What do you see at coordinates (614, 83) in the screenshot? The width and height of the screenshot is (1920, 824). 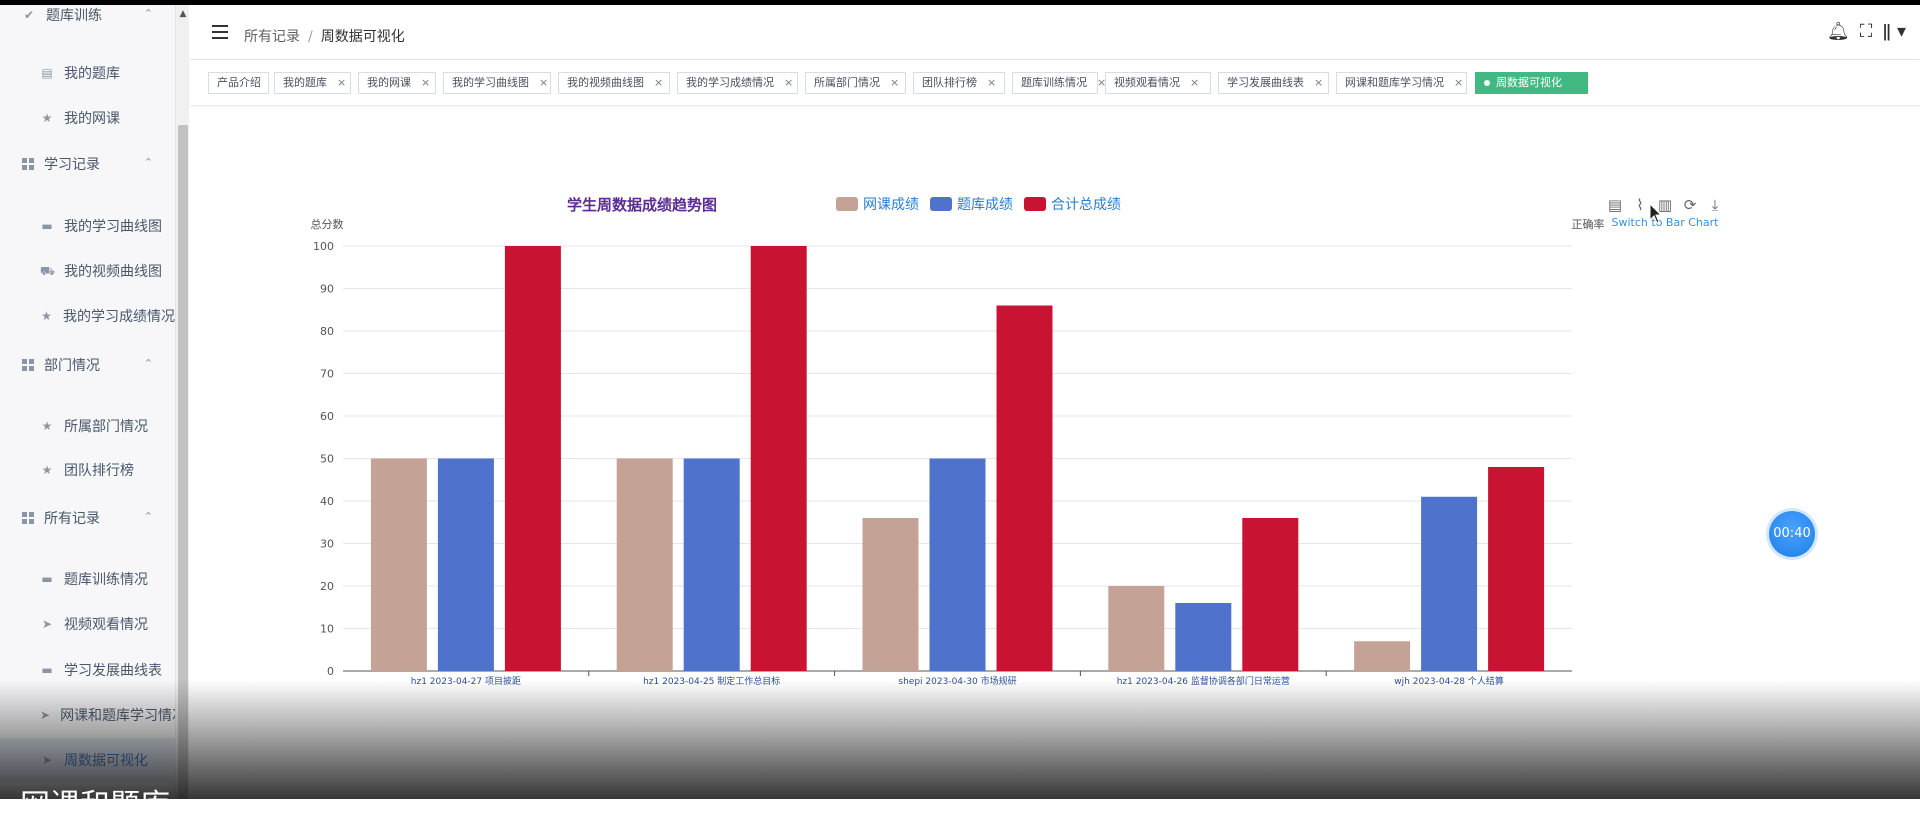 I see `tag-4: 我的视频曲线图 ×` at bounding box center [614, 83].